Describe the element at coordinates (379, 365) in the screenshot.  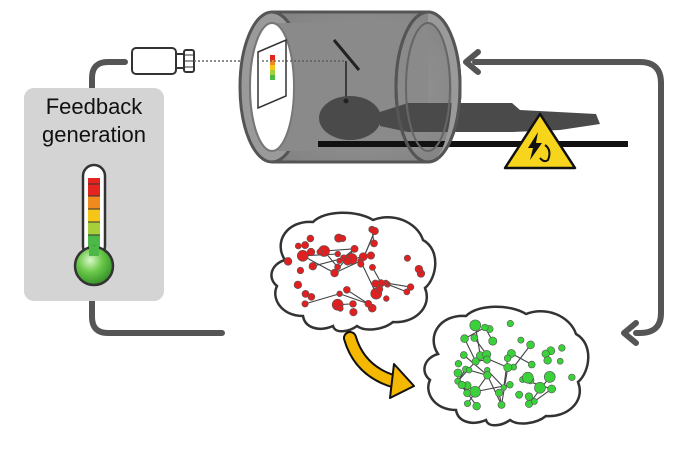
I see `improvement-transition-arrow` at that location.